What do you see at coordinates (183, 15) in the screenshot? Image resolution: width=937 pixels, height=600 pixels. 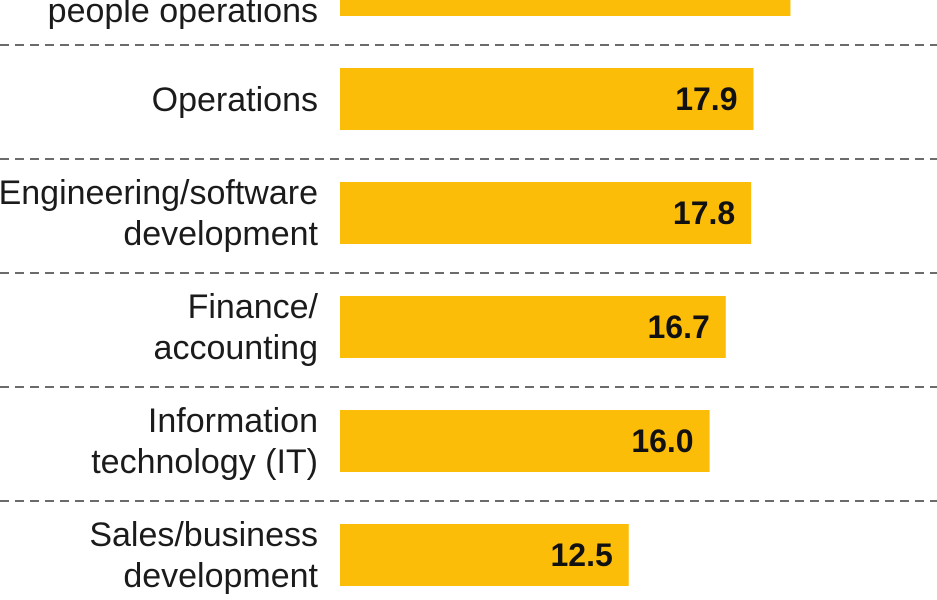 I see `category-label-0: people operations` at bounding box center [183, 15].